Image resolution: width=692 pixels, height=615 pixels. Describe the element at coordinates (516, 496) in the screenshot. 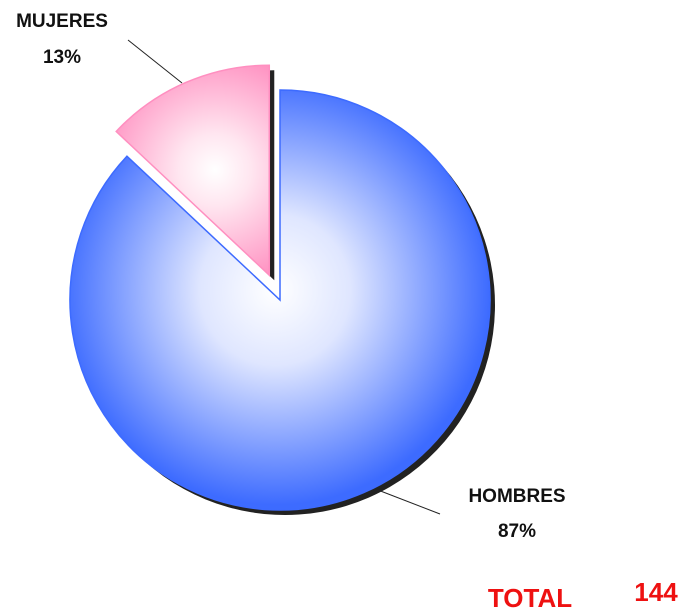

I see `slice-label: HOMBRES` at that location.